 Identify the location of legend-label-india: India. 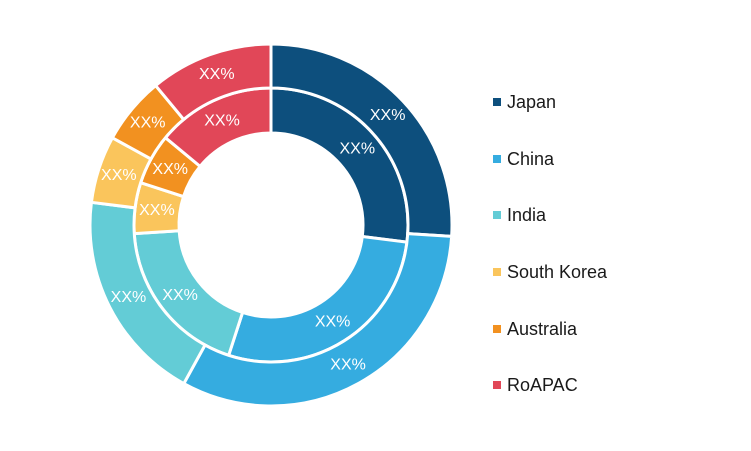
(527, 215).